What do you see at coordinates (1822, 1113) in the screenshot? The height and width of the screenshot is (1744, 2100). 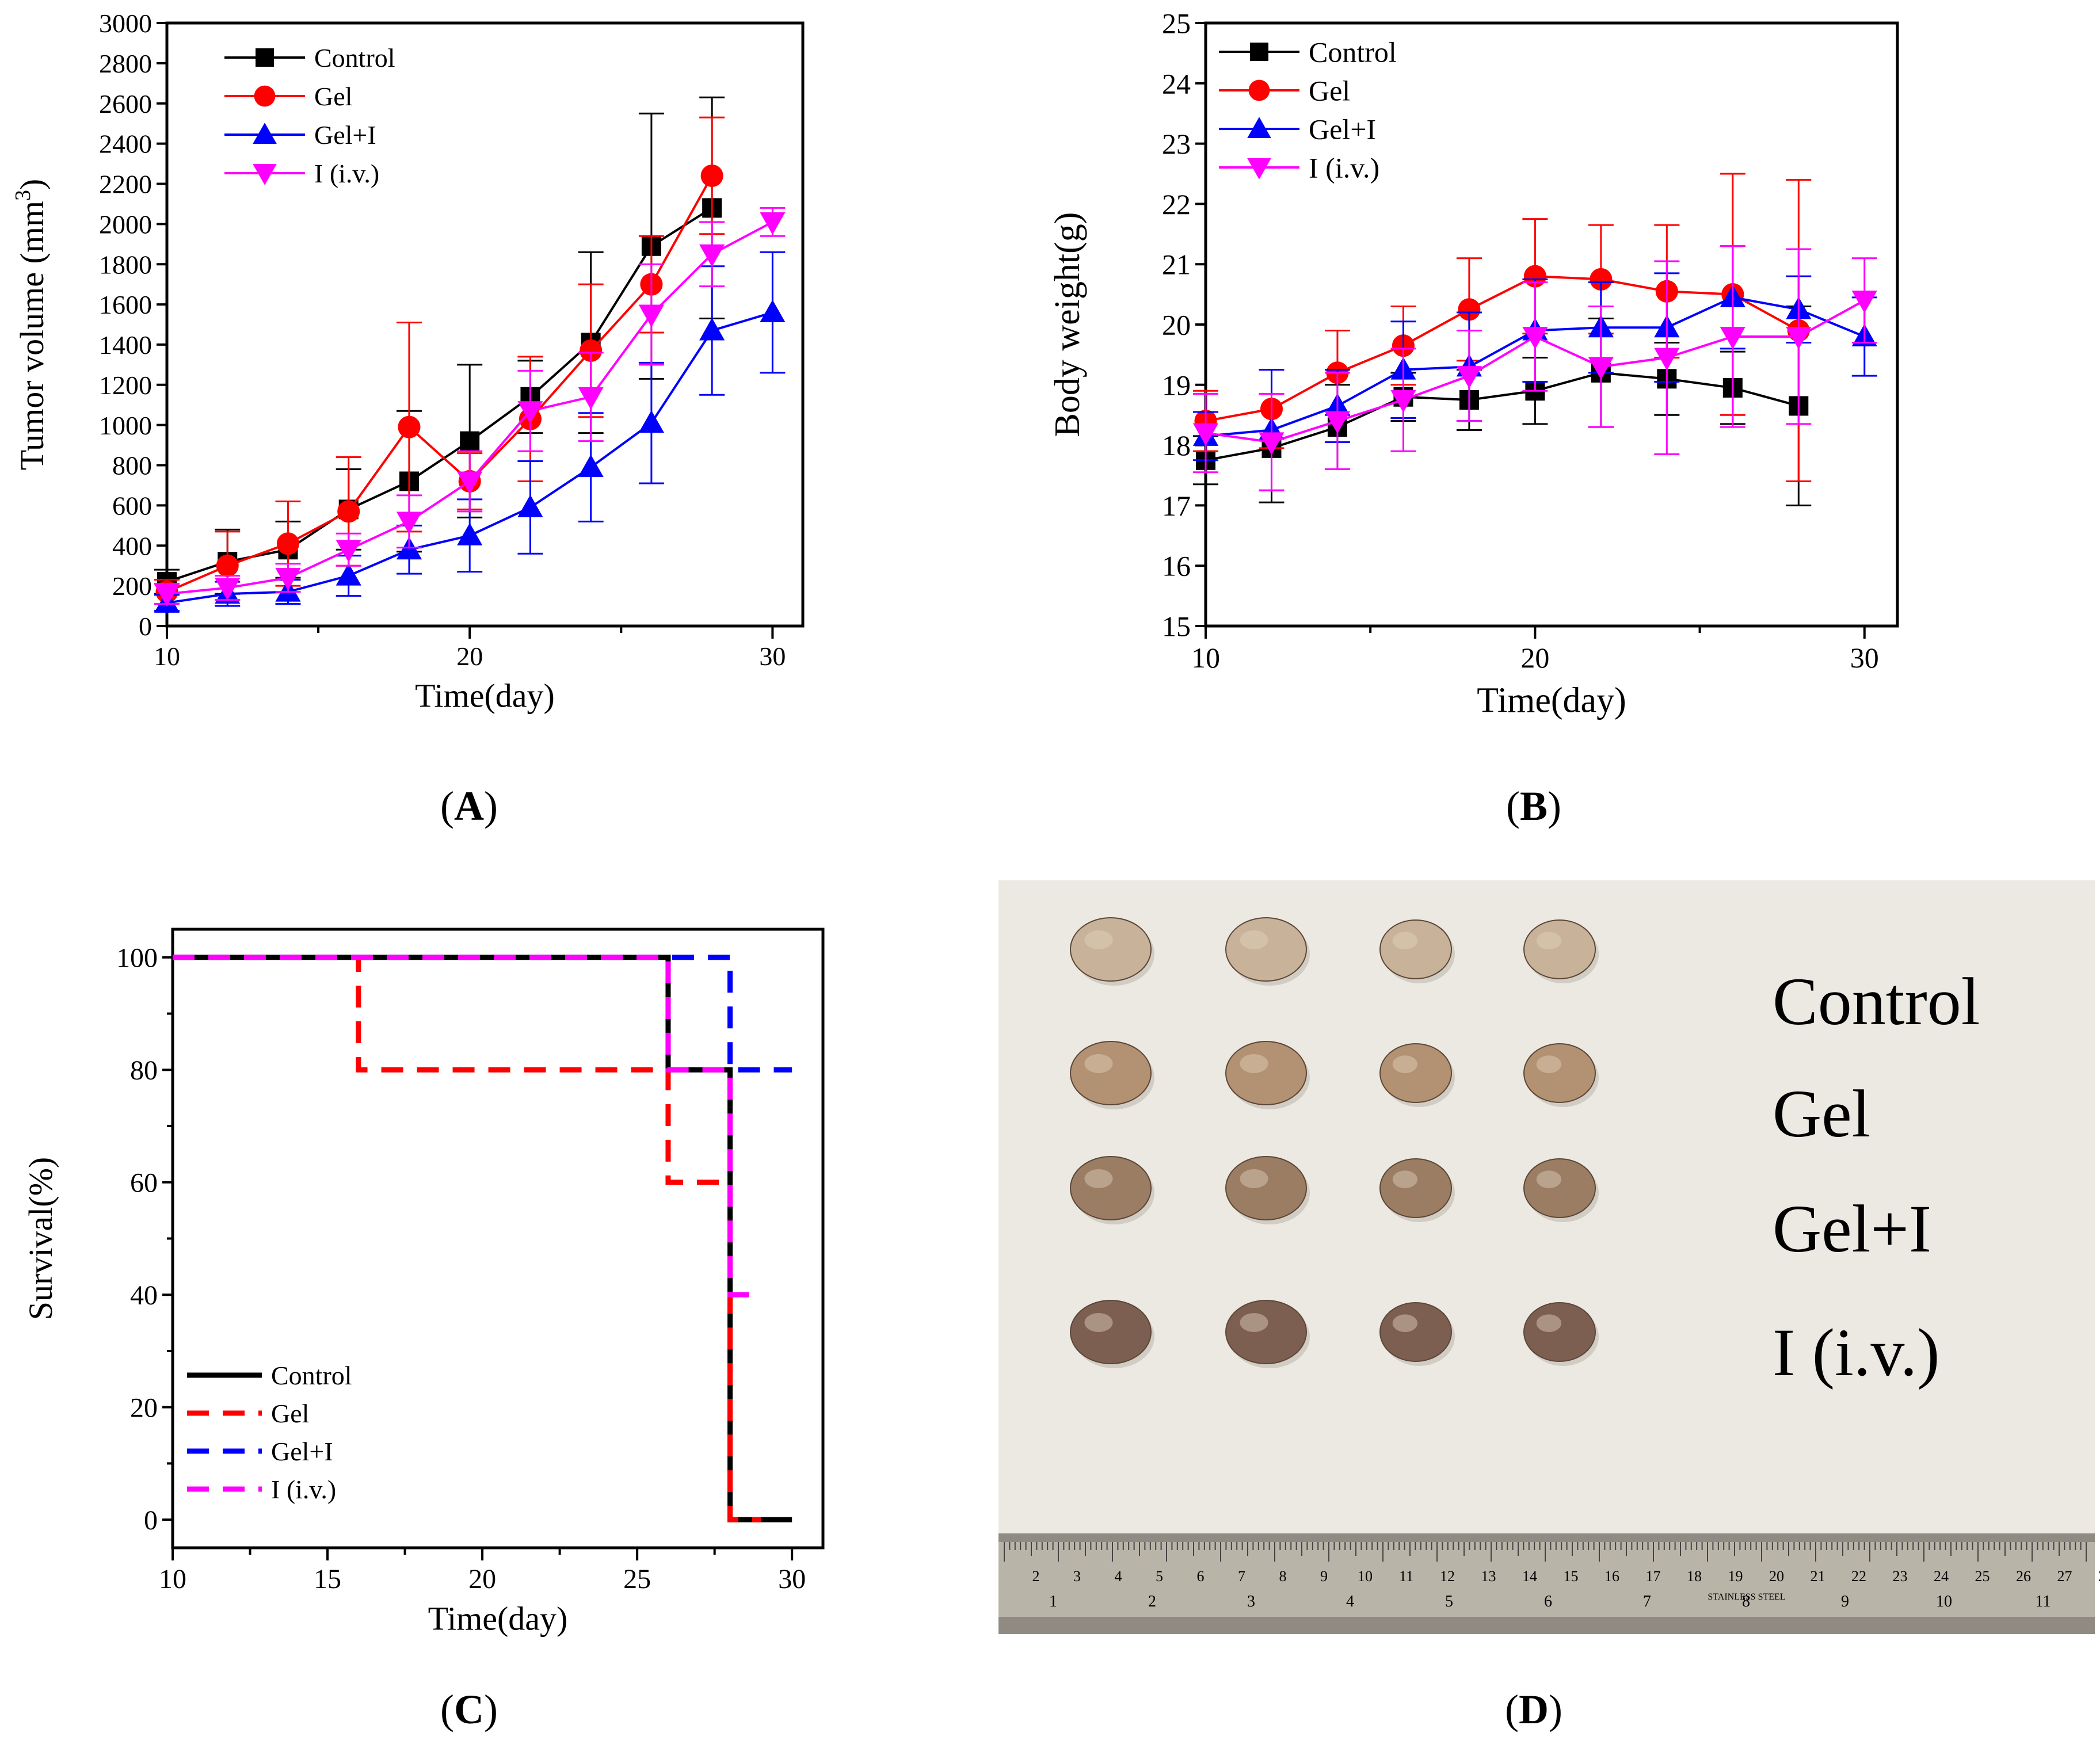 I see `photo-label-gel: Gel` at bounding box center [1822, 1113].